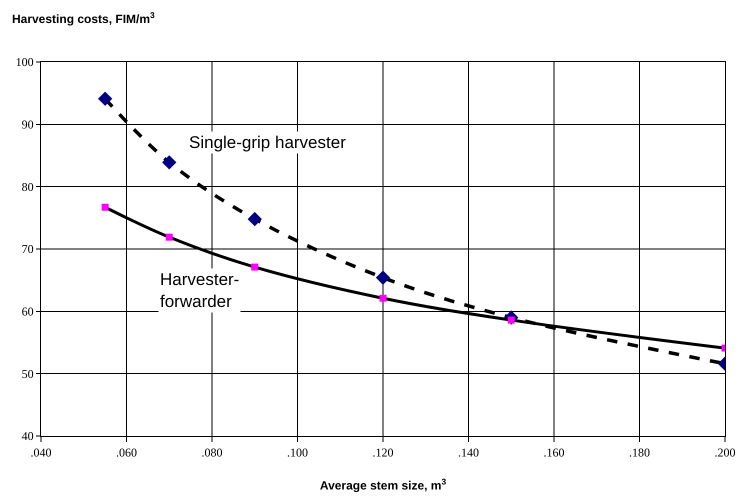  Describe the element at coordinates (28, 125) in the screenshot. I see `y-tick-label: 90` at that location.